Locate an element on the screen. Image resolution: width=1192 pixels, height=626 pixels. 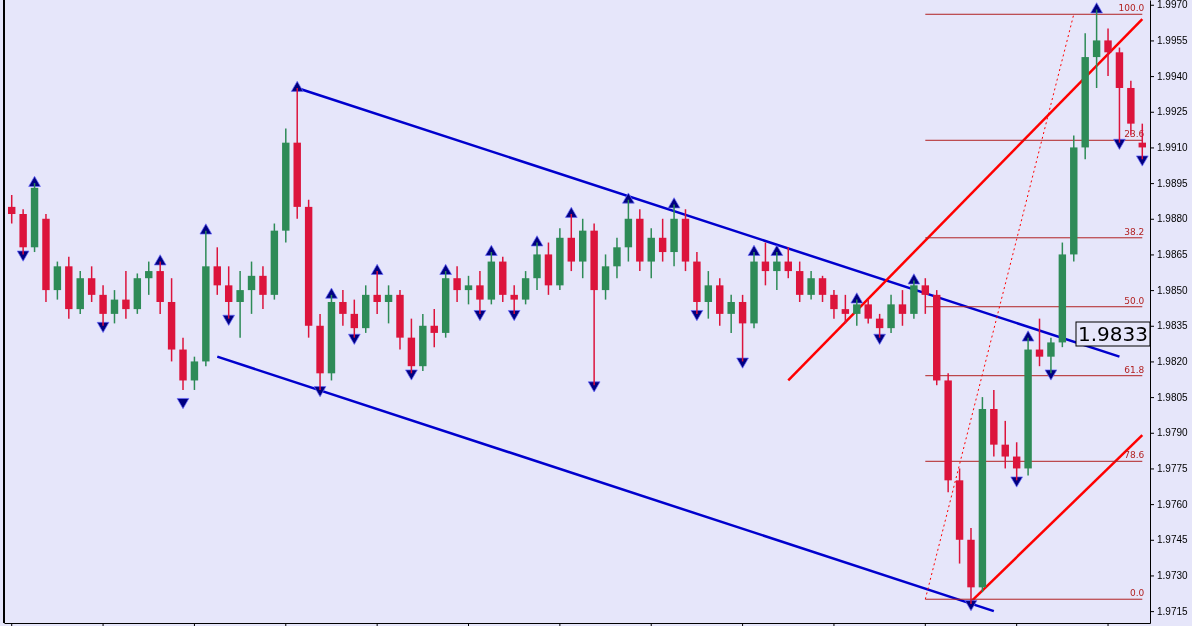
y-tick-label: 1.9790 is located at coordinates (1173, 433).